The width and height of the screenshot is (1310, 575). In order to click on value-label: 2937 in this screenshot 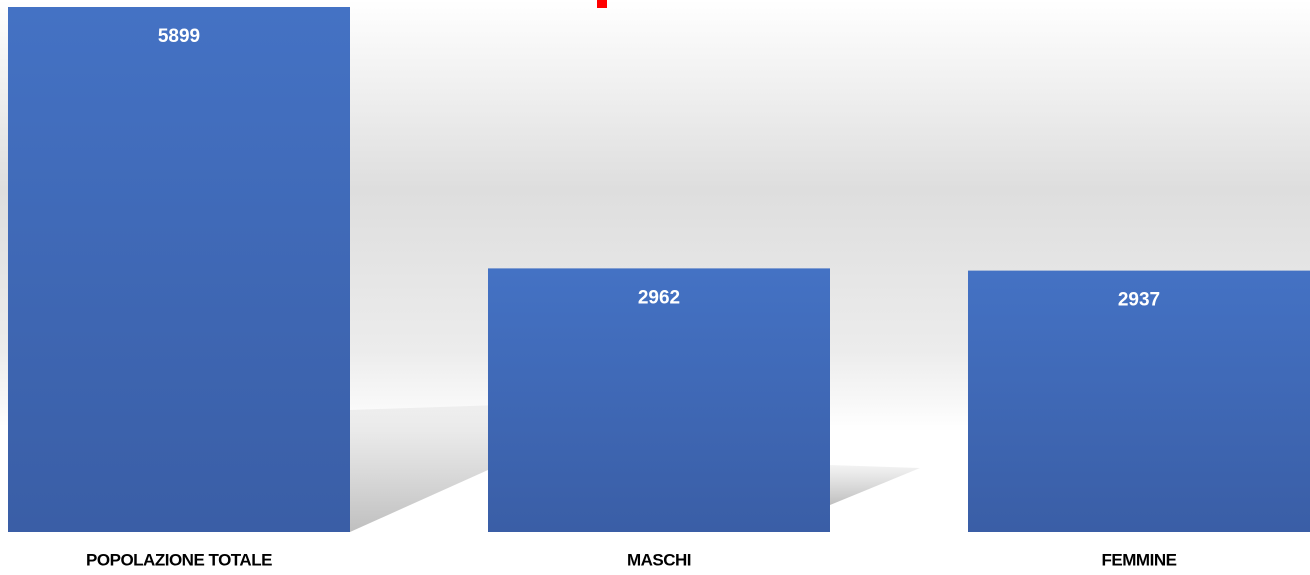, I will do `click(1139, 300)`.